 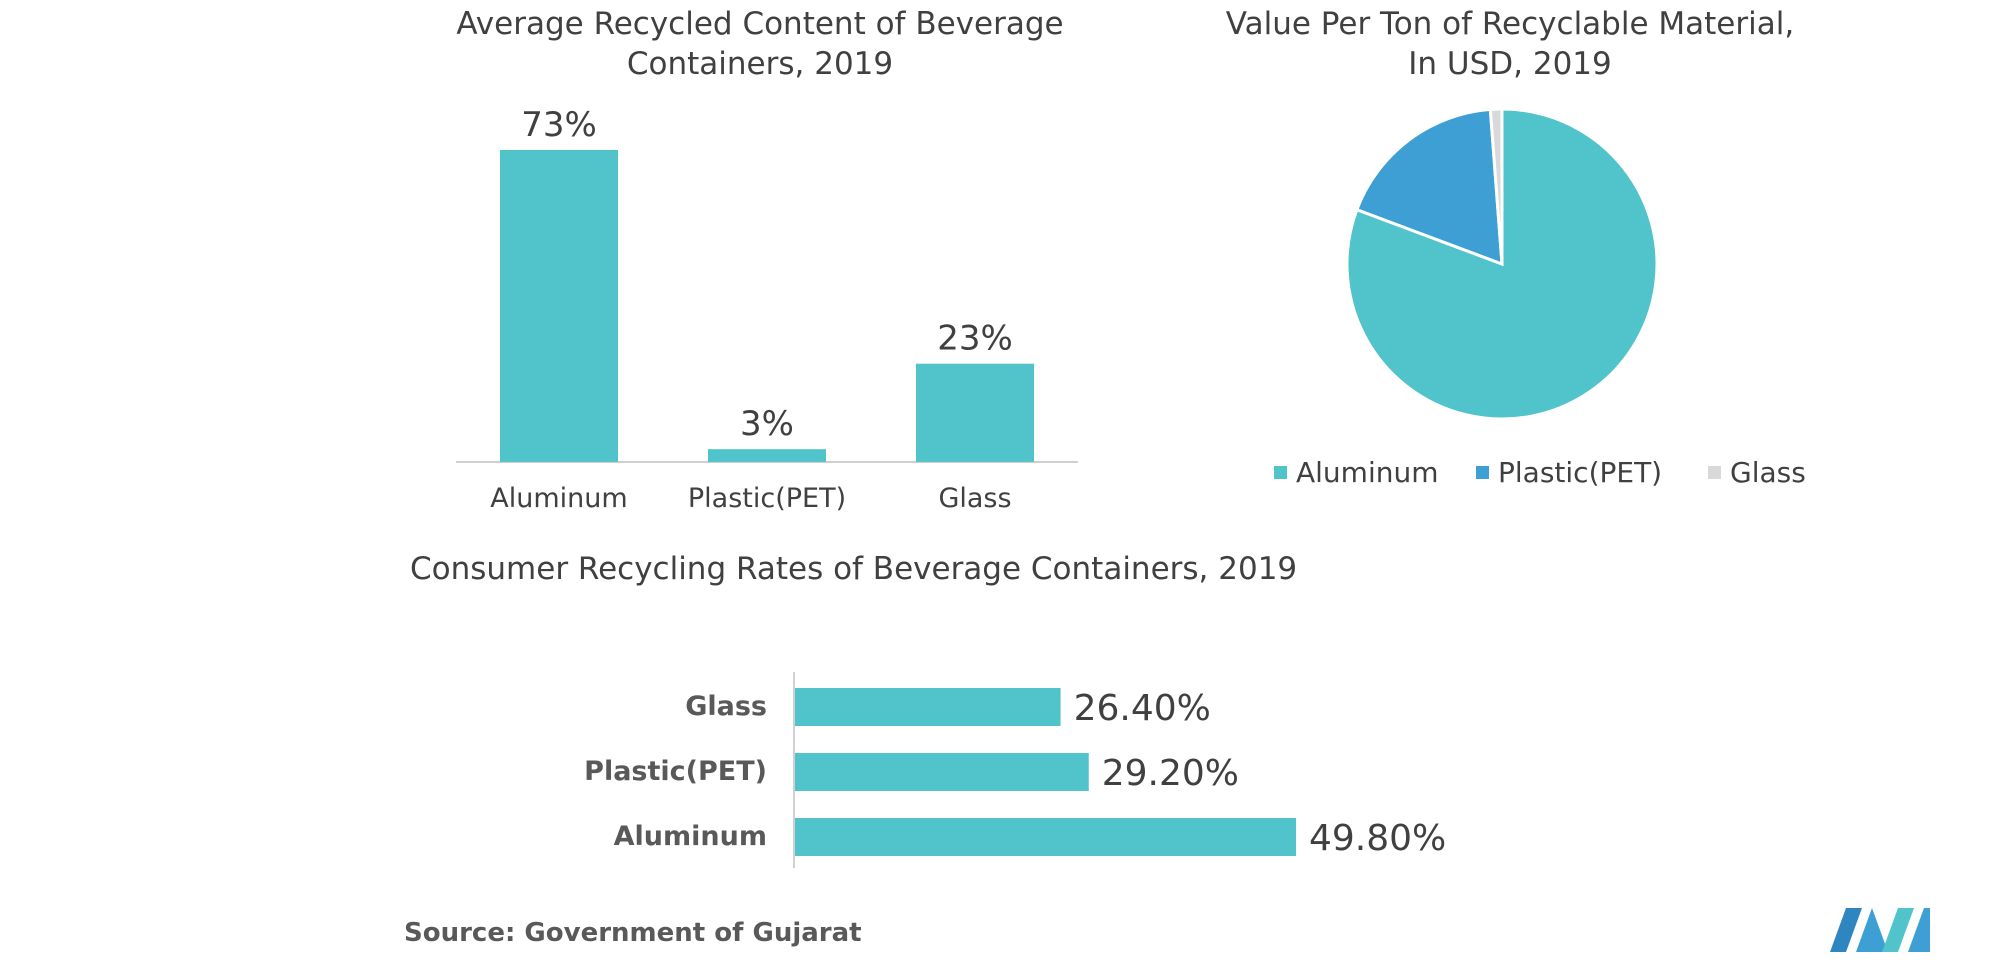 I want to click on bar-data-label-aluminum: 73%, so click(x=559, y=125).